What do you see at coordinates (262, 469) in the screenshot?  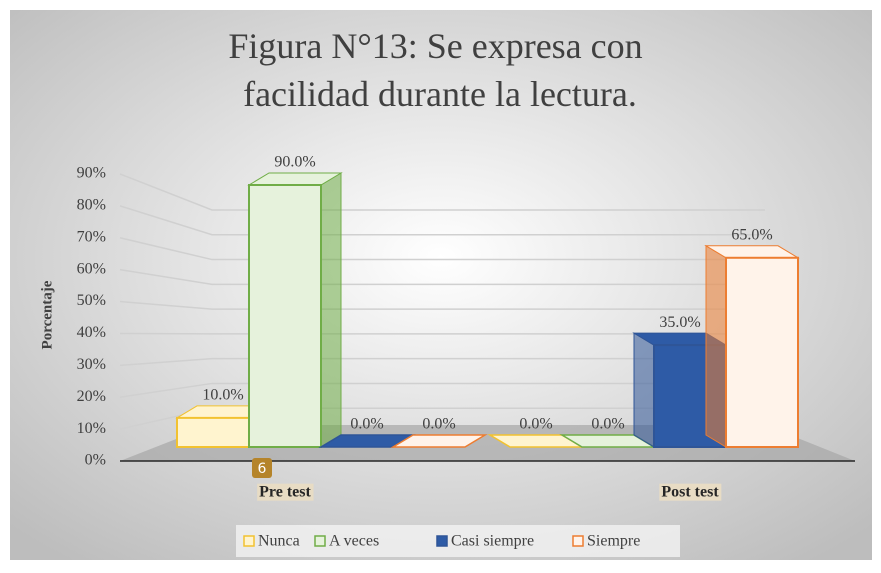 I see `badge-label: 6` at bounding box center [262, 469].